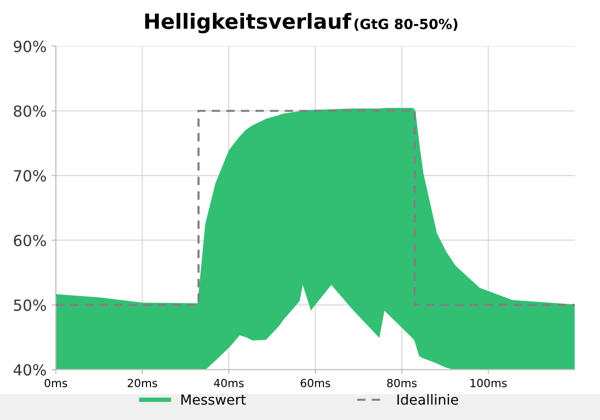 The image size is (600, 420). Describe the element at coordinates (30, 46) in the screenshot. I see `y-tick-label: 90%` at that location.